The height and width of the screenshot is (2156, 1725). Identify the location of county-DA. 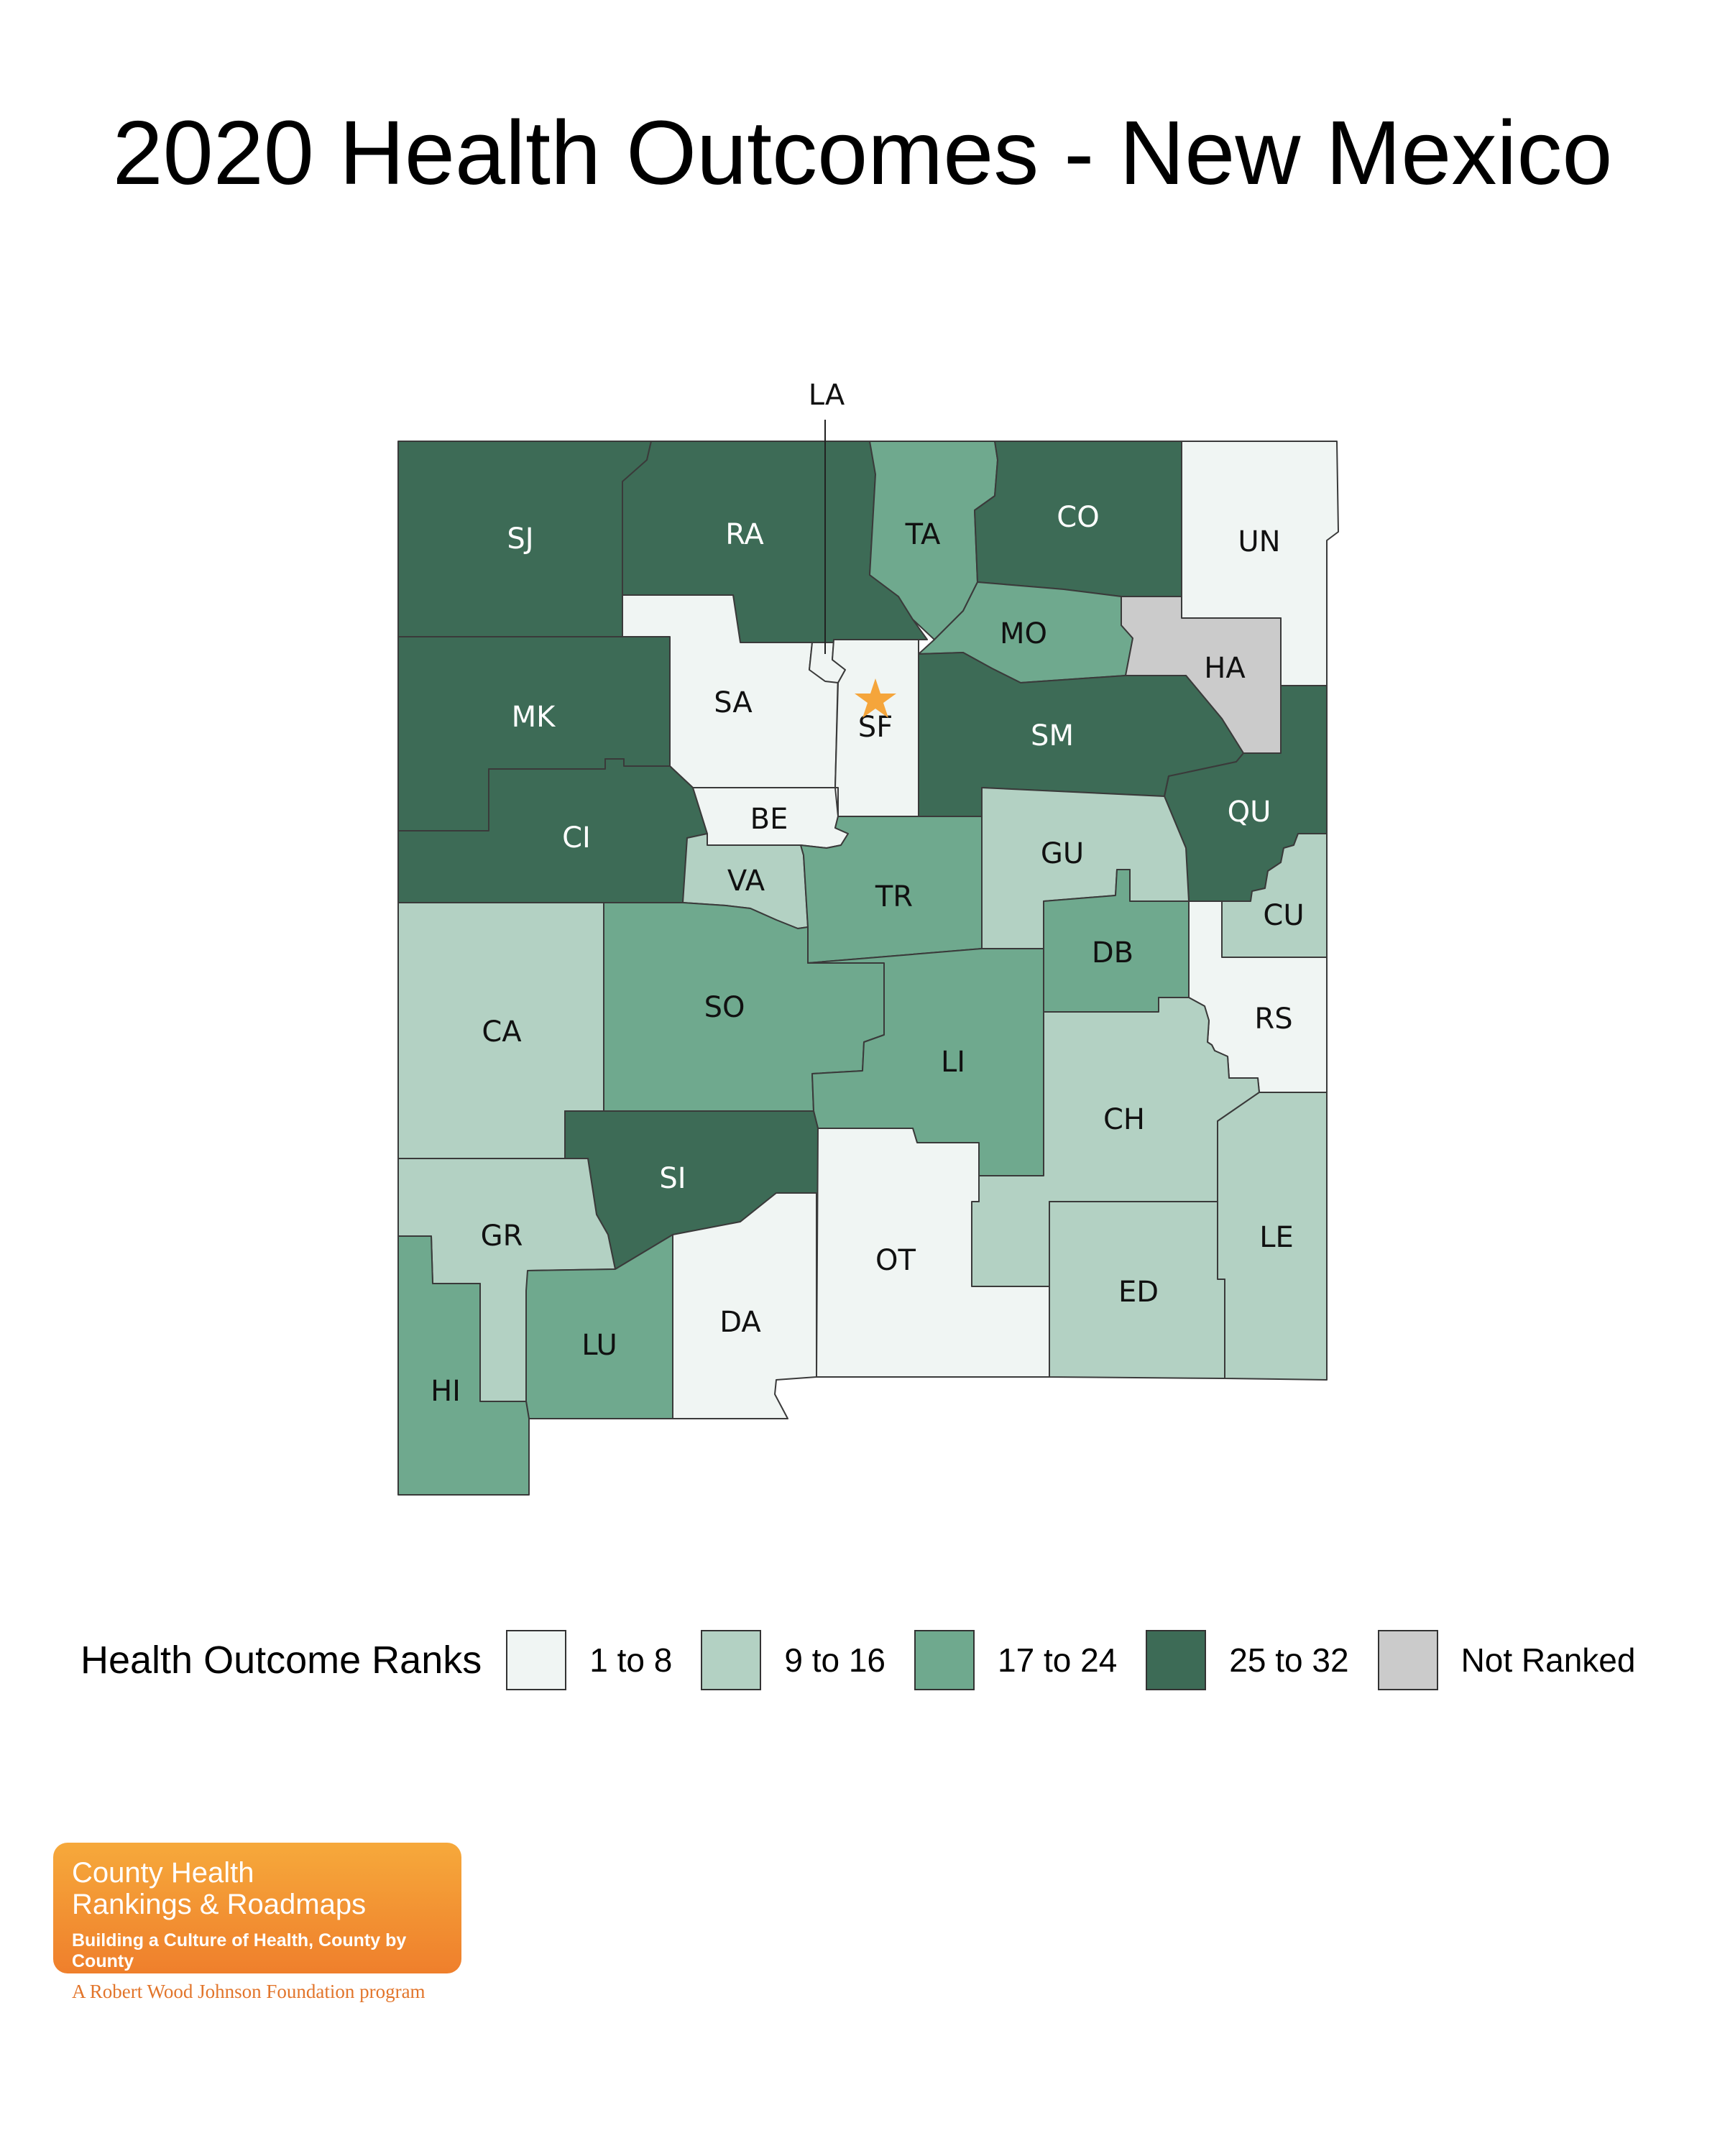
(744, 1306).